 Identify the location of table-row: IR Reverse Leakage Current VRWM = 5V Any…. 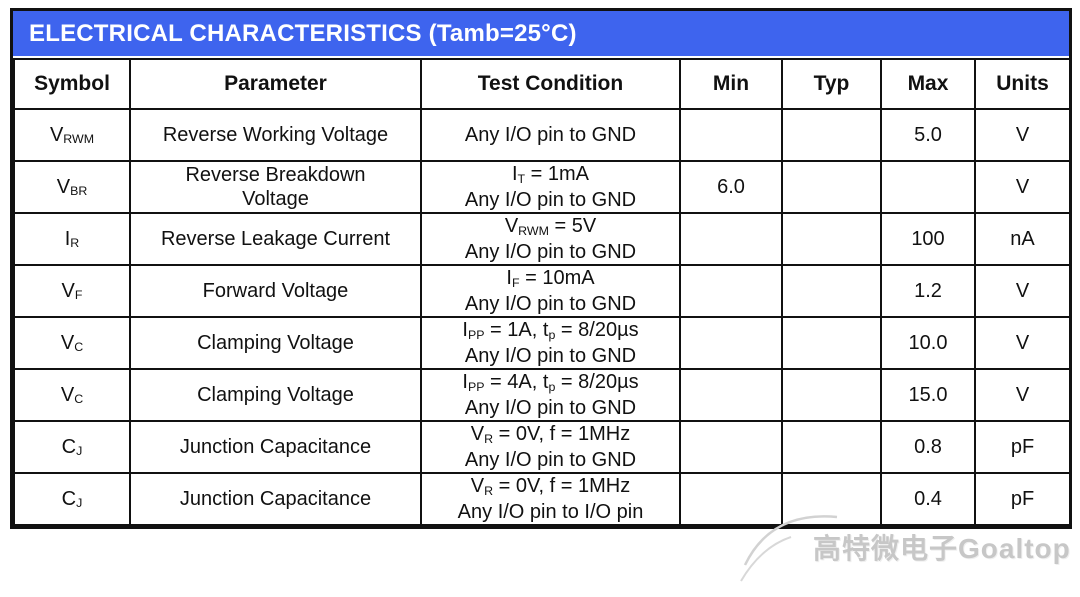
(542, 239).